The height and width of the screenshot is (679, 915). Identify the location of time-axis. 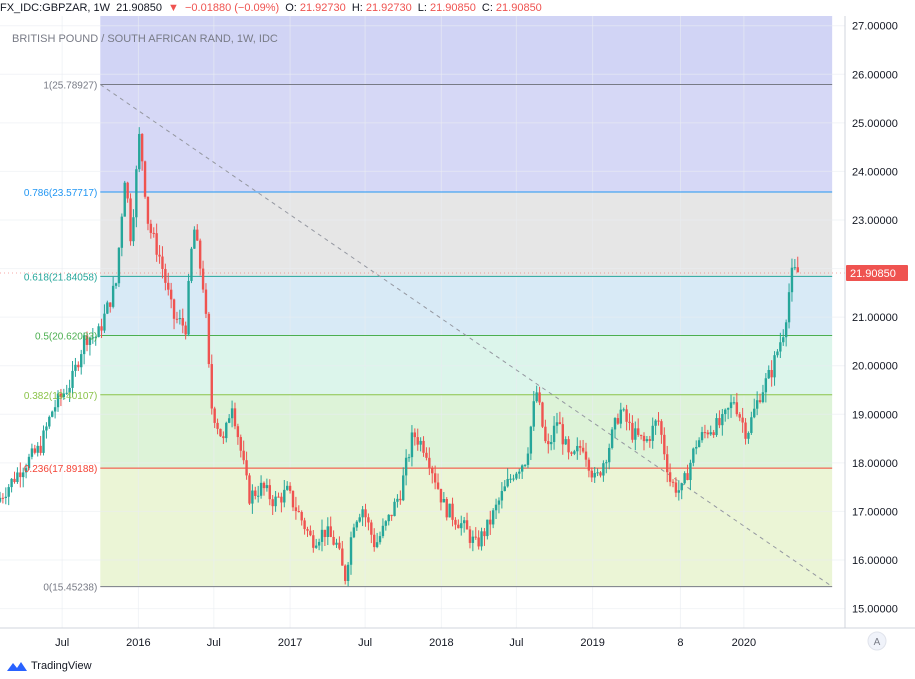
(457, 641).